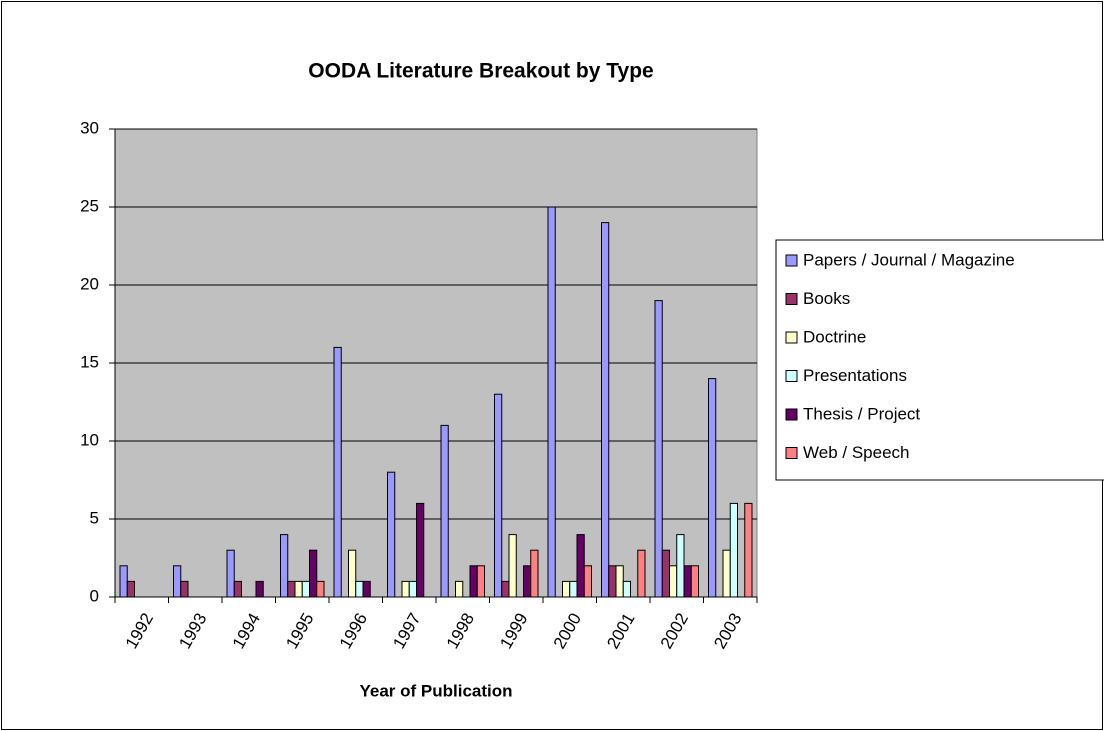 This screenshot has height=731, width=1104. Describe the element at coordinates (89, 361) in the screenshot. I see `y-tick-label: 15` at that location.